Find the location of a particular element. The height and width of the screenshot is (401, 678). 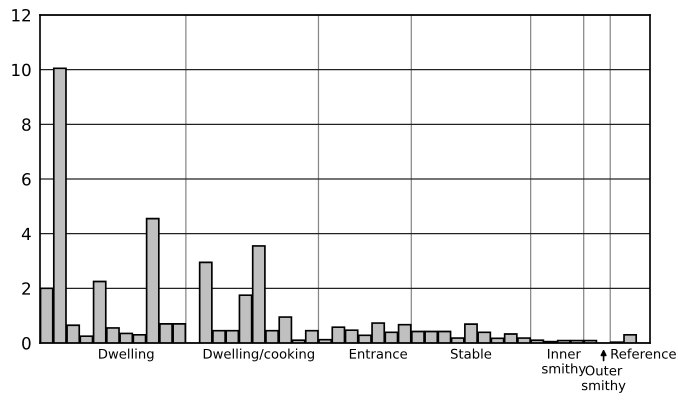

x-tick-label: Stable is located at coordinates (471, 353).